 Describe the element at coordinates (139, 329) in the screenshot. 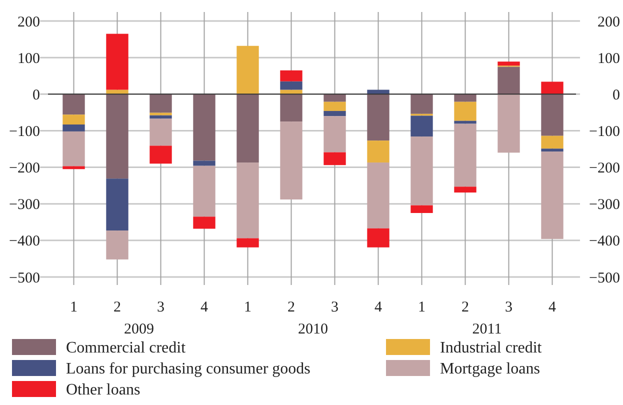

I see `text: 2009` at that location.